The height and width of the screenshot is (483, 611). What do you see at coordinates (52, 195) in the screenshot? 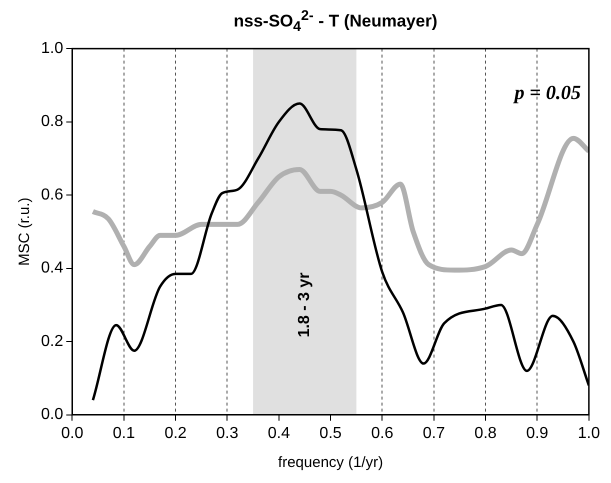
I see `y-tick-label: 0.6` at bounding box center [52, 195].